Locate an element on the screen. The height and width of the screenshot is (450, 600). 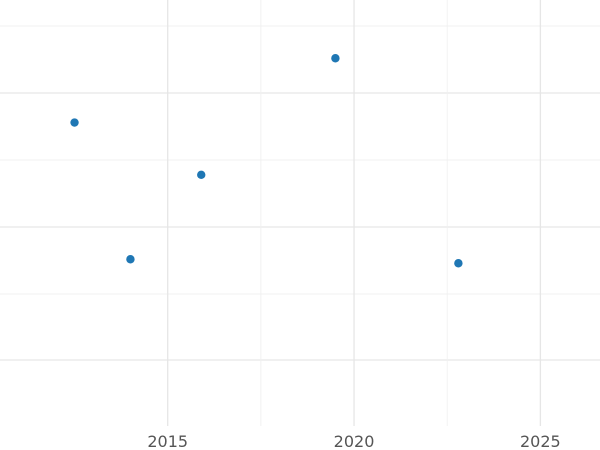
x-tick-label: 2020 is located at coordinates (354, 441).